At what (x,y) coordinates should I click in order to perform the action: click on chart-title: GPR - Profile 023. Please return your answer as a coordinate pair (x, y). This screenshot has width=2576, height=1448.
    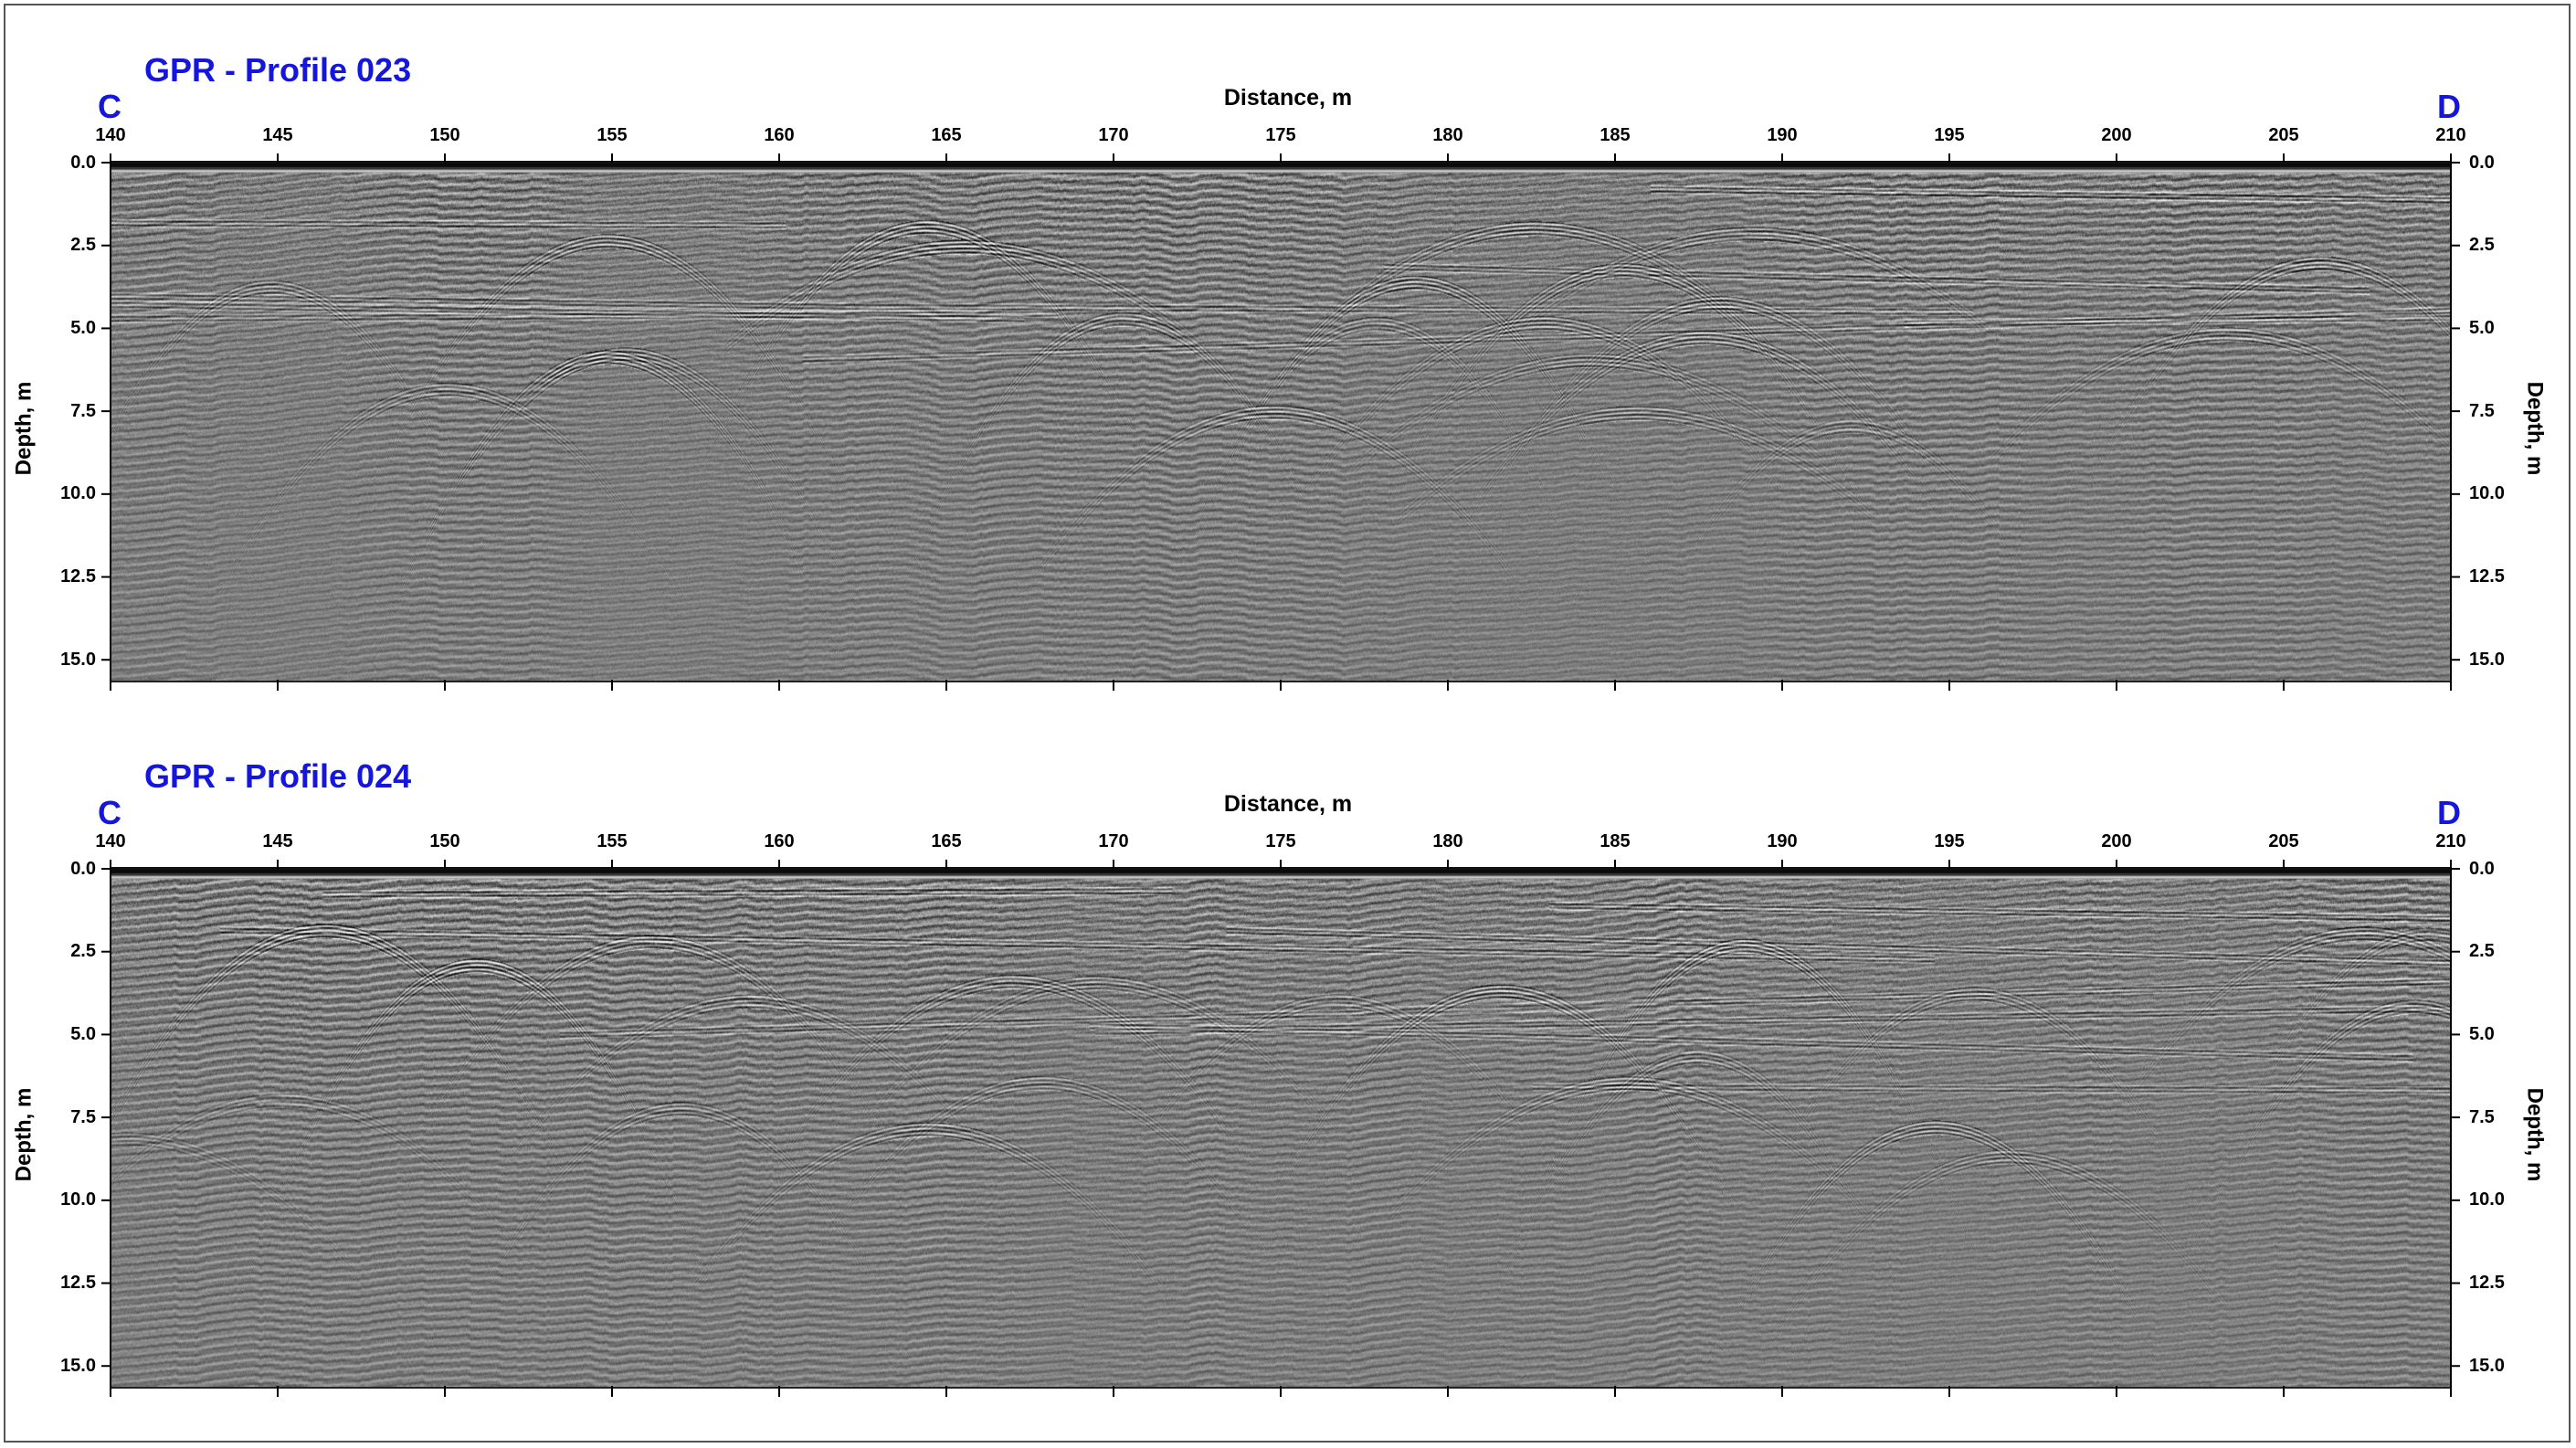
    Looking at the image, I should click on (278, 70).